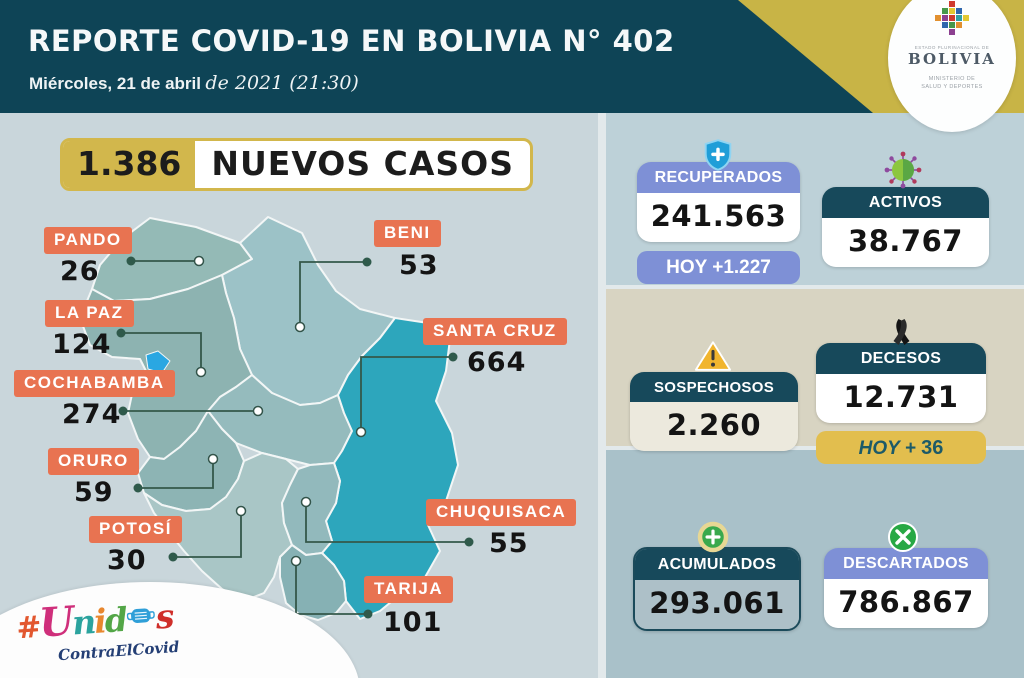  I want to click on mourning-ribbon-icon, so click(901, 332).